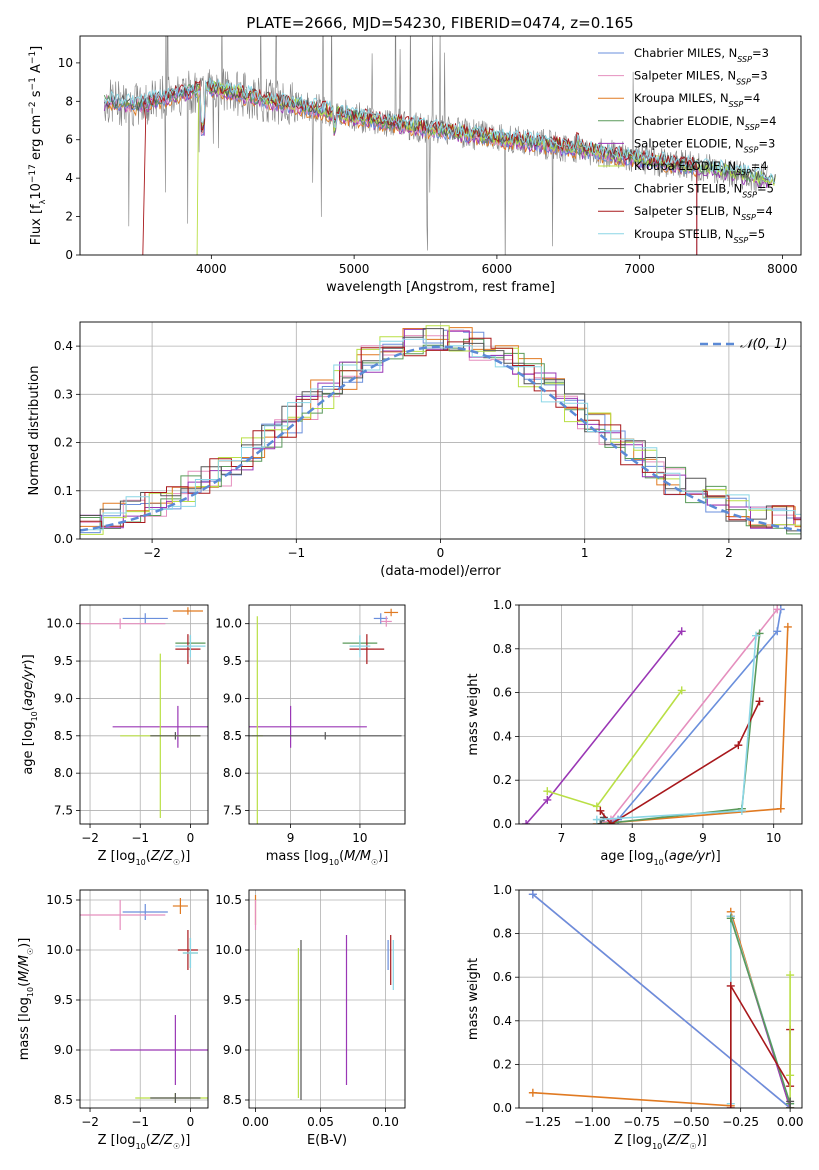 The image size is (819, 1170). I want to click on y-tick-label: 10, so click(65, 63).